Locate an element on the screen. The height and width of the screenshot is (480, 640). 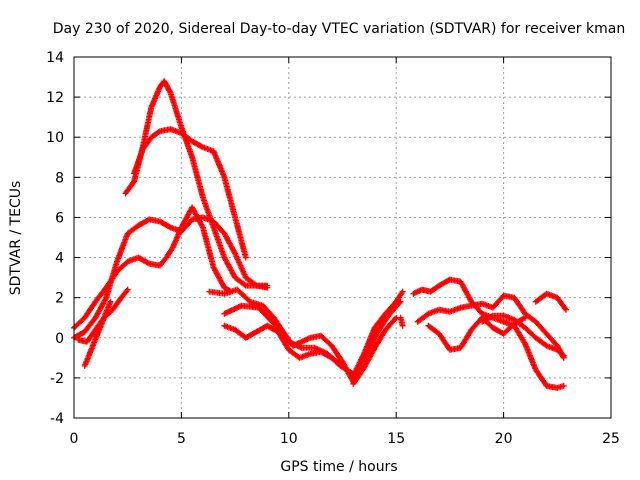
x-tick-label: 5 is located at coordinates (181, 439).